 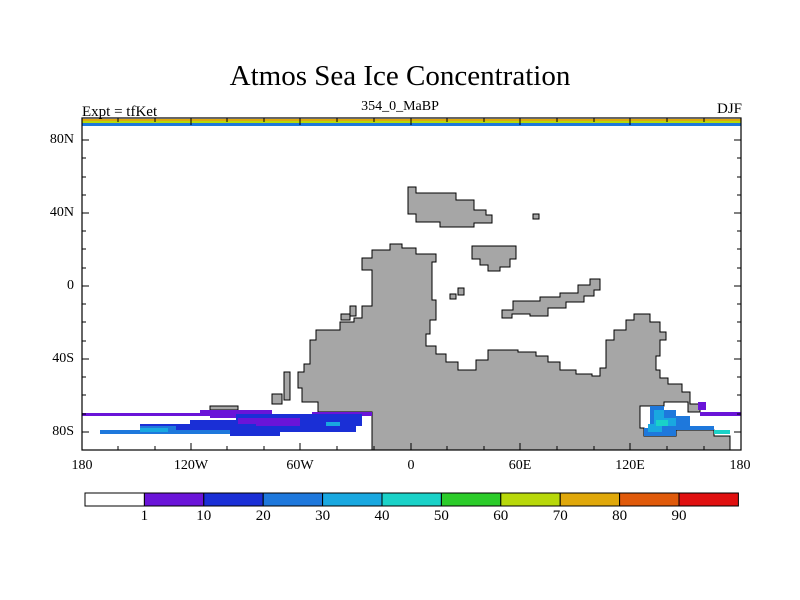 I want to click on experiment-label: Expt = tfKet, so click(x=120, y=112).